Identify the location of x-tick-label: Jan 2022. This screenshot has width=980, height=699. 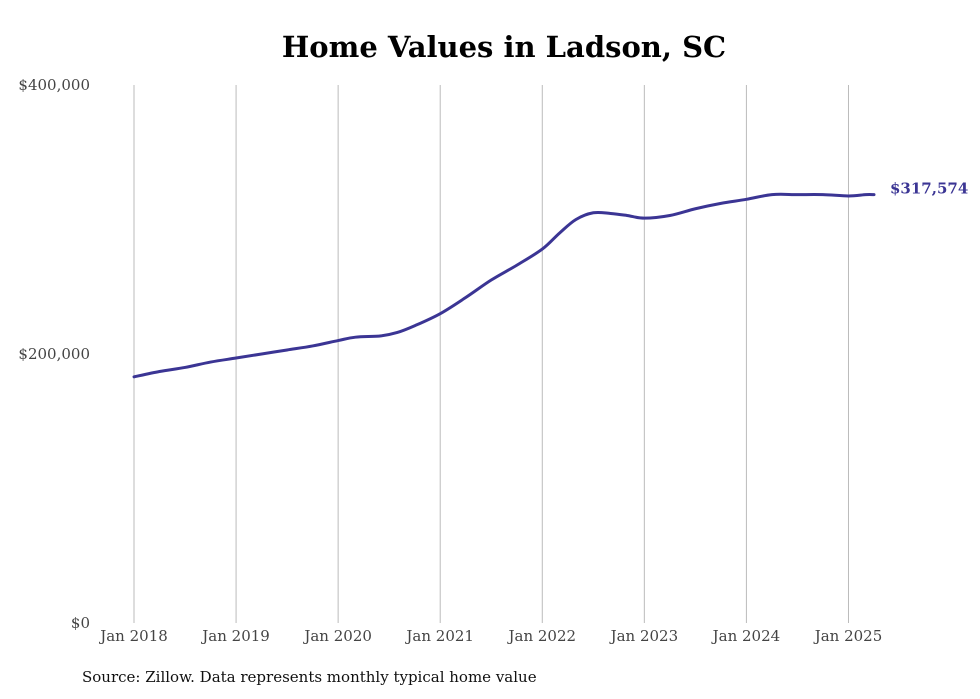
(541, 636).